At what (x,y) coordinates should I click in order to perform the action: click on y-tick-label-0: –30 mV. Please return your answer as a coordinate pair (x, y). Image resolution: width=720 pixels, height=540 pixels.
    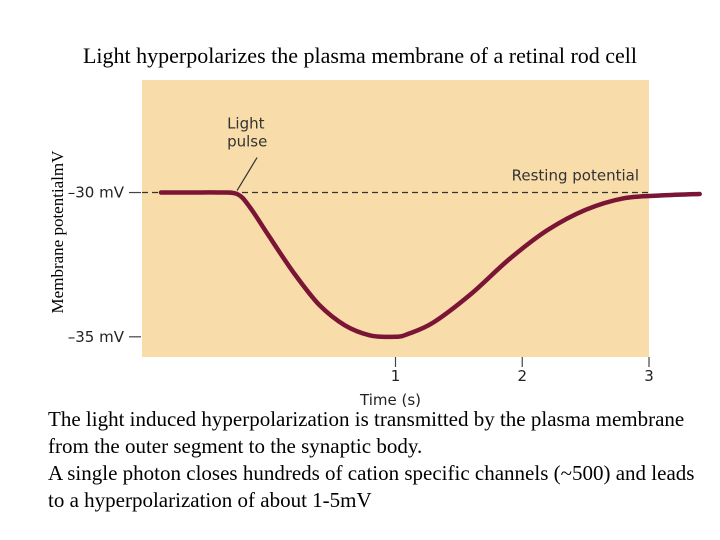
    Looking at the image, I should click on (96, 193).